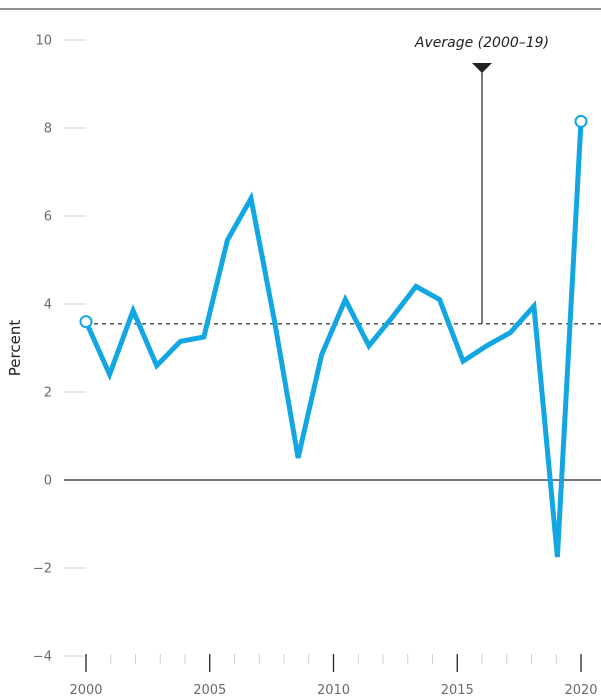 The width and height of the screenshot is (601, 699). What do you see at coordinates (43, 41) in the screenshot?
I see `y-tick-label: 10` at bounding box center [43, 41].